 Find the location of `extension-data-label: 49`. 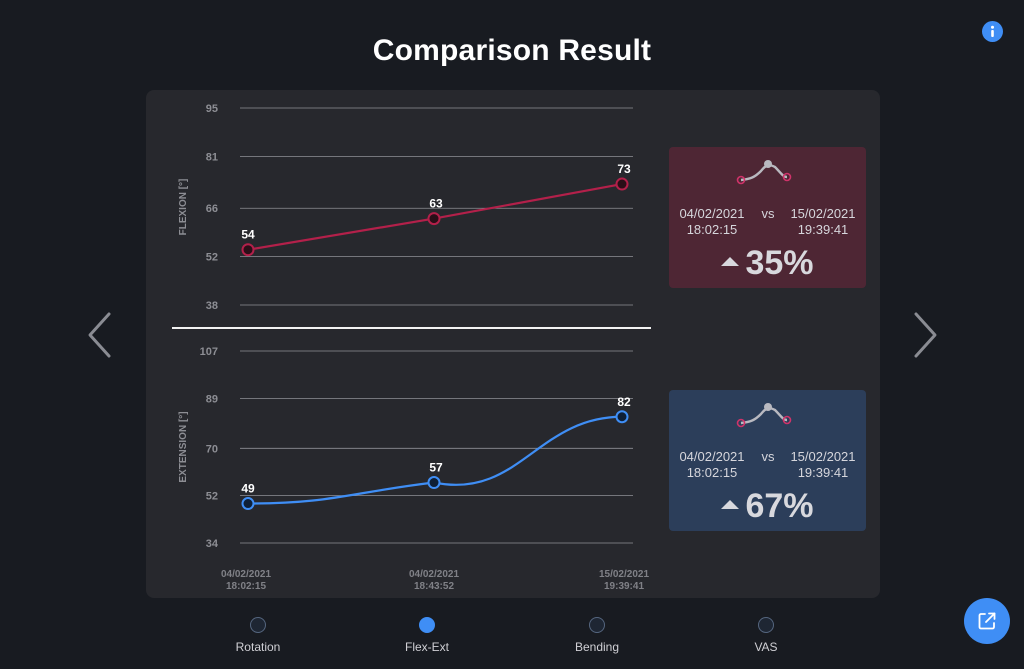

extension-data-label: 49 is located at coordinates (248, 489).